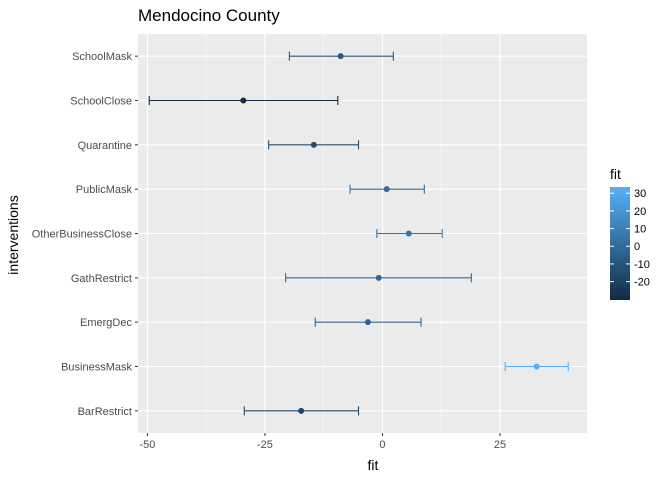 The width and height of the screenshot is (672, 480). Describe the element at coordinates (620, 243) in the screenshot. I see `legend-colorbar` at that location.